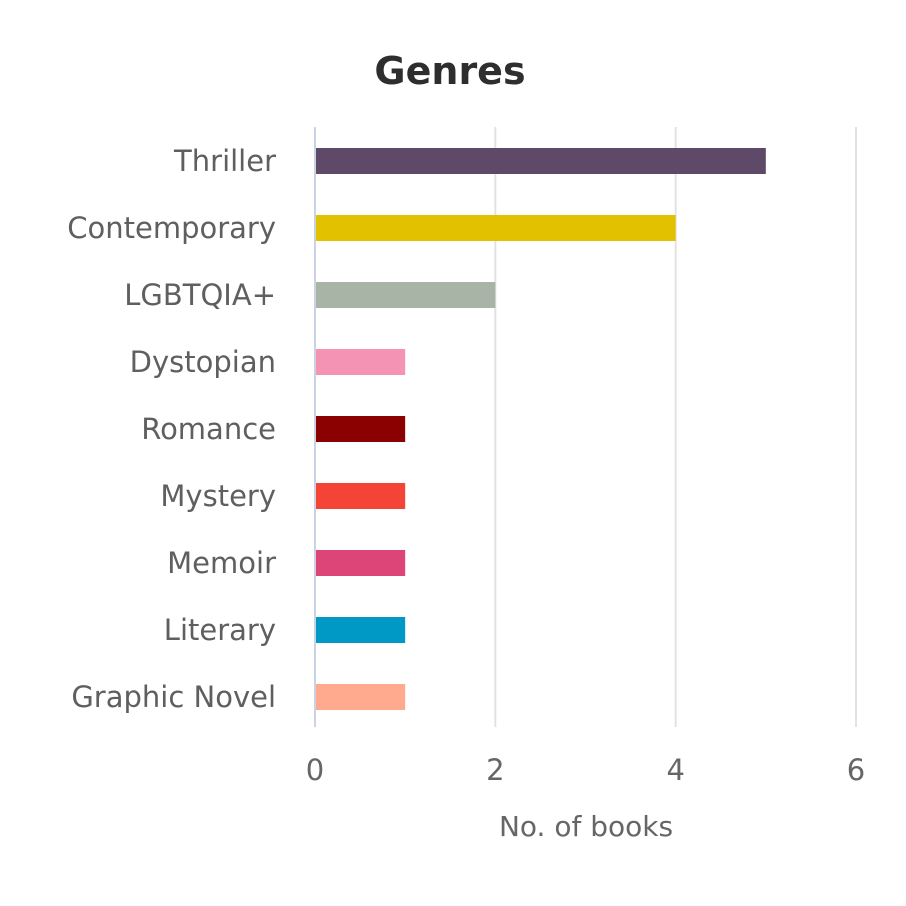 The image size is (906, 906). Describe the element at coordinates (495, 770) in the screenshot. I see `x-tick-label: 2` at that location.